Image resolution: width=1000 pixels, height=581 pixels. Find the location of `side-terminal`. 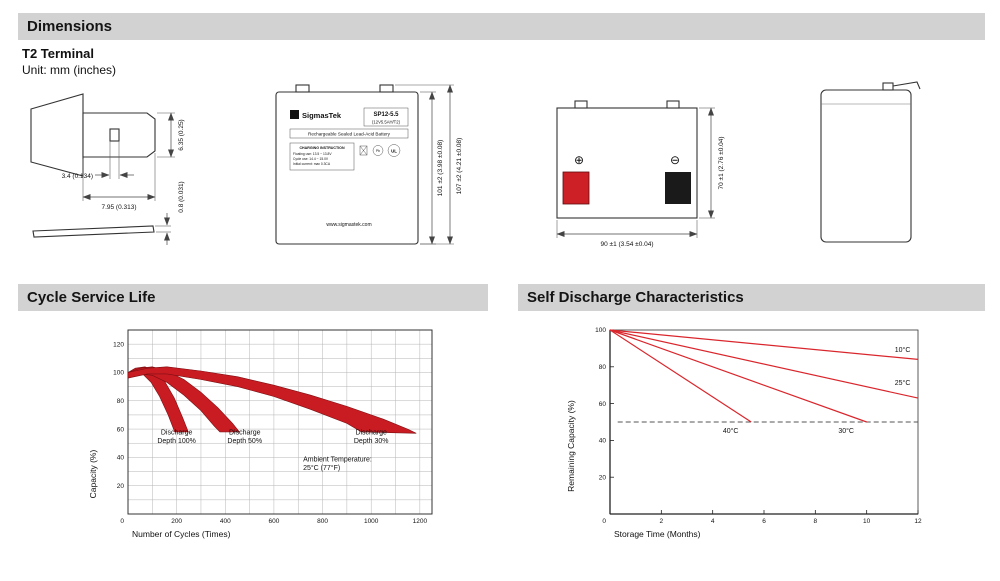

side-terminal is located at coordinates (888, 86).